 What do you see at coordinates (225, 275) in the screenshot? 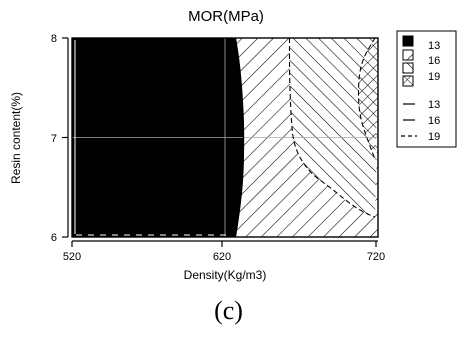
I see `x-axis-label: Density(Kg/m3)` at bounding box center [225, 275].